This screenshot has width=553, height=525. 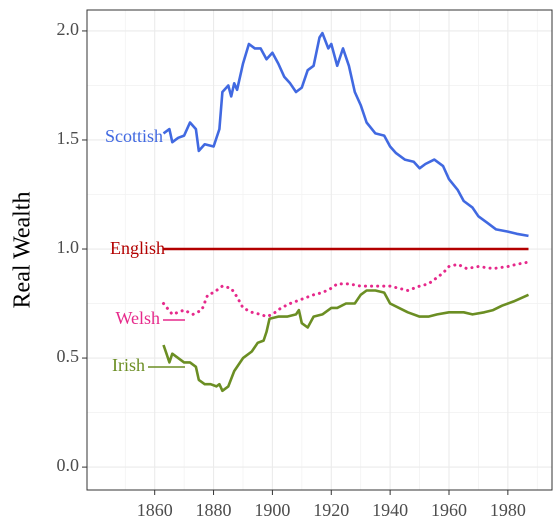 What do you see at coordinates (68, 465) in the screenshot?
I see `y-tick-label: 0.0` at bounding box center [68, 465].